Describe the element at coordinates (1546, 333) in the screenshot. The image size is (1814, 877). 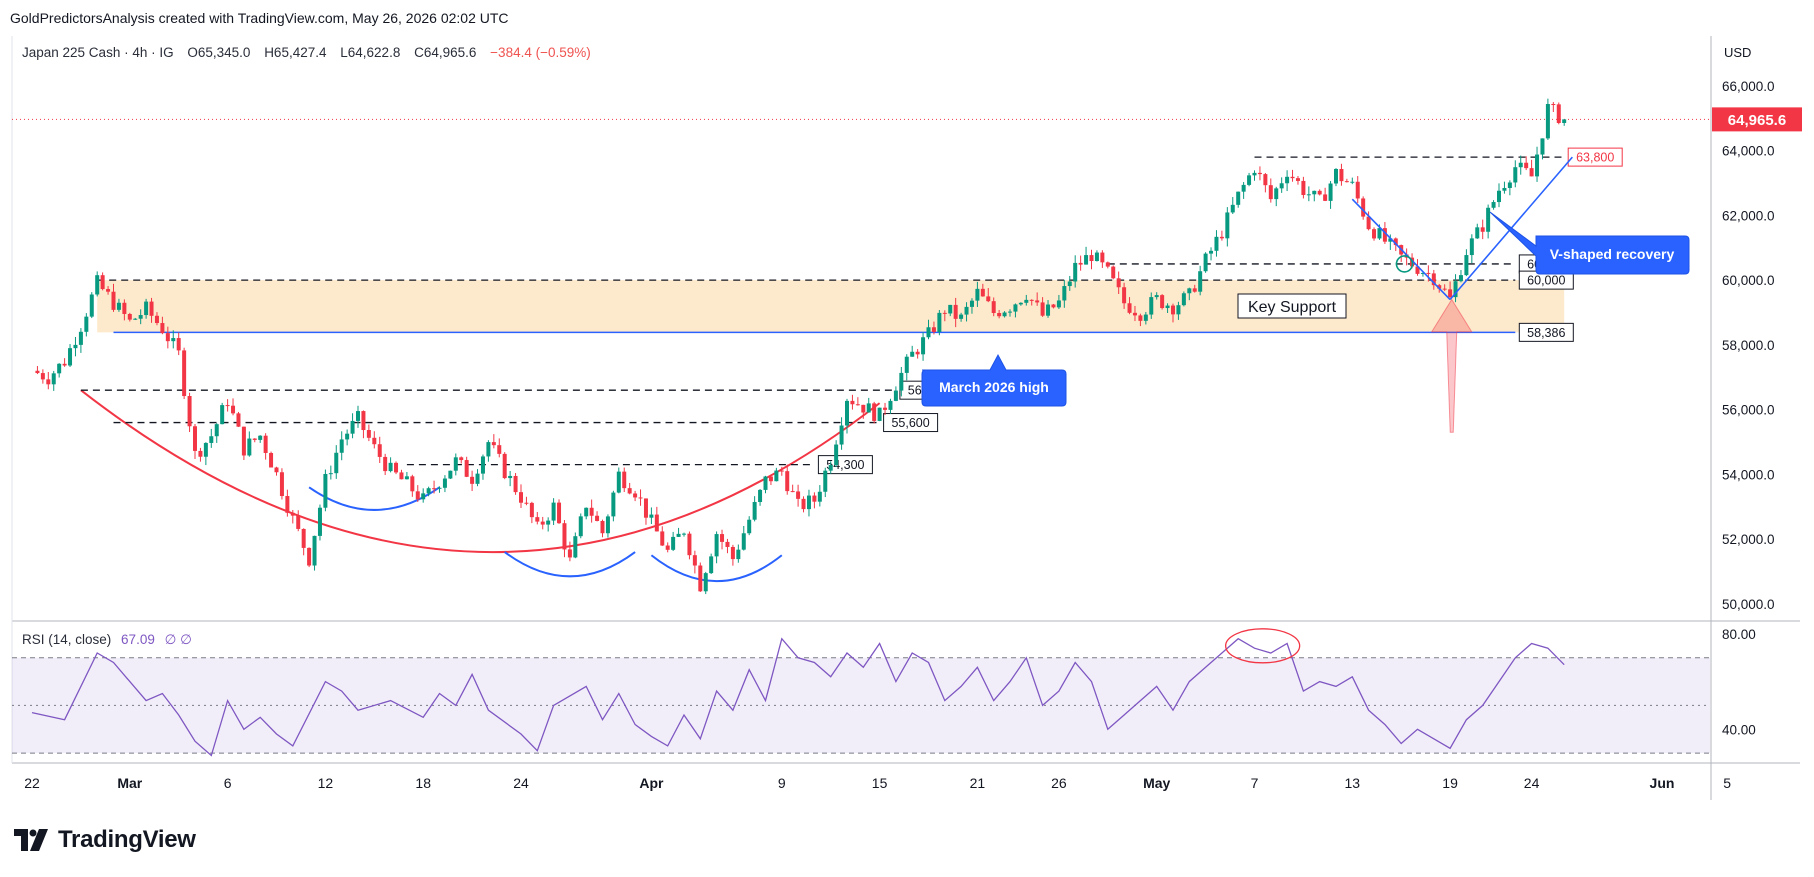
I see `level-label-58386: 58,386` at that location.